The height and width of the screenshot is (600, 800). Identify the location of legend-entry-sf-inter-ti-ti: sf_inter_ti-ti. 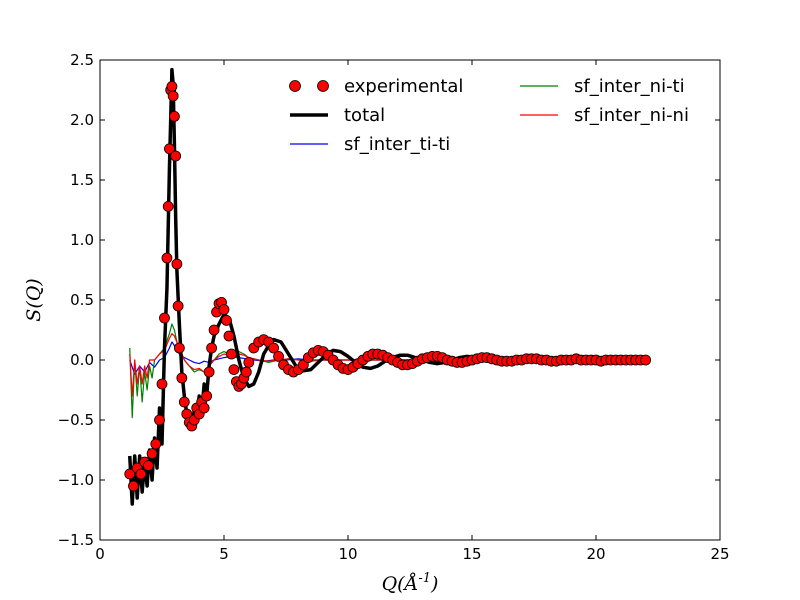
(370, 144).